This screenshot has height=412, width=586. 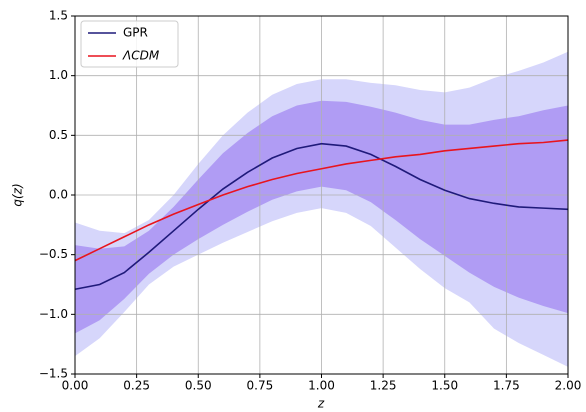 I want to click on y-tick-label: −0.5, so click(x=53, y=254).